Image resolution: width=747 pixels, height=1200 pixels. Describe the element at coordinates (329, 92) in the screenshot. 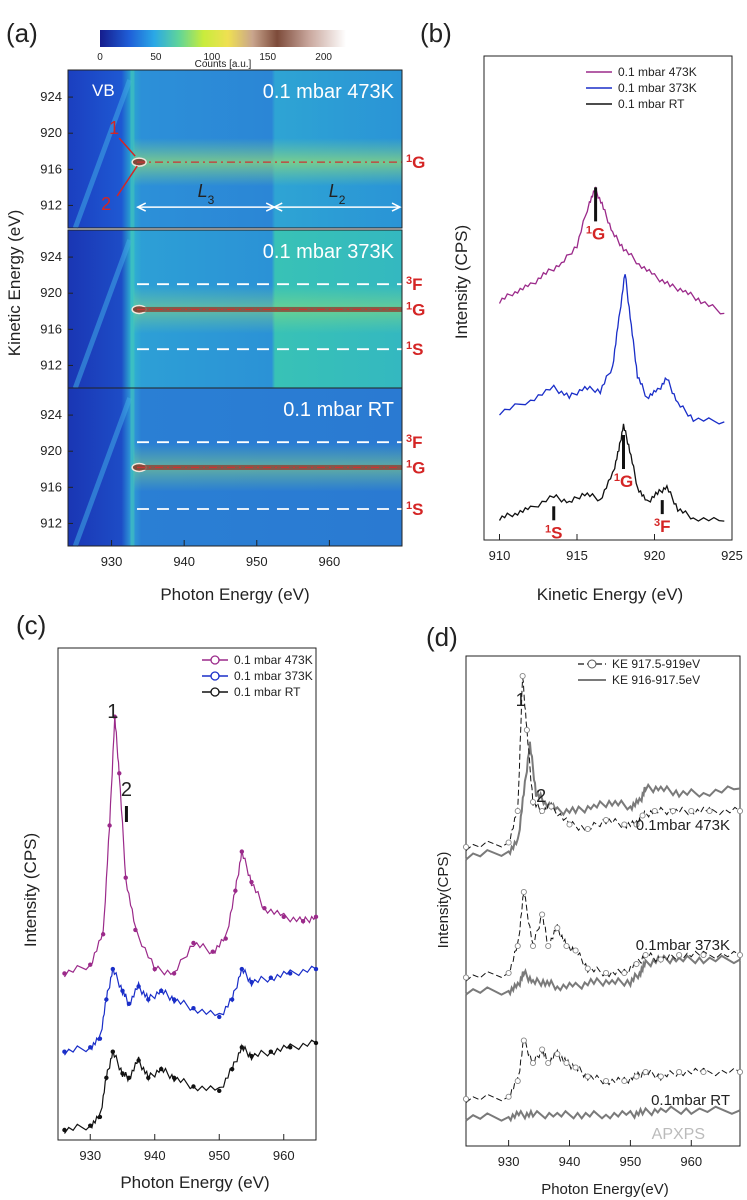

I see `condition-label: 0.1 mbar 473K` at that location.